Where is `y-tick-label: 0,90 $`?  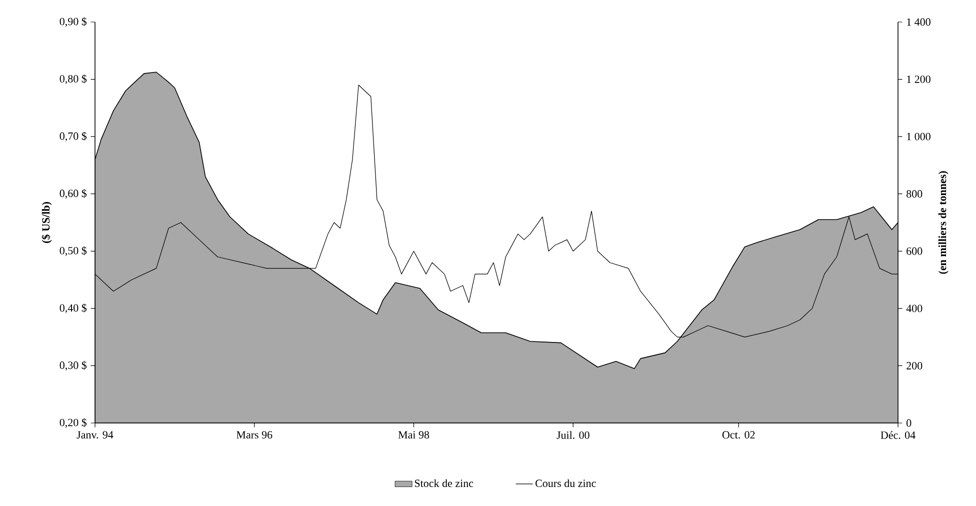 y-tick-label: 0,90 $ is located at coordinates (73, 22).